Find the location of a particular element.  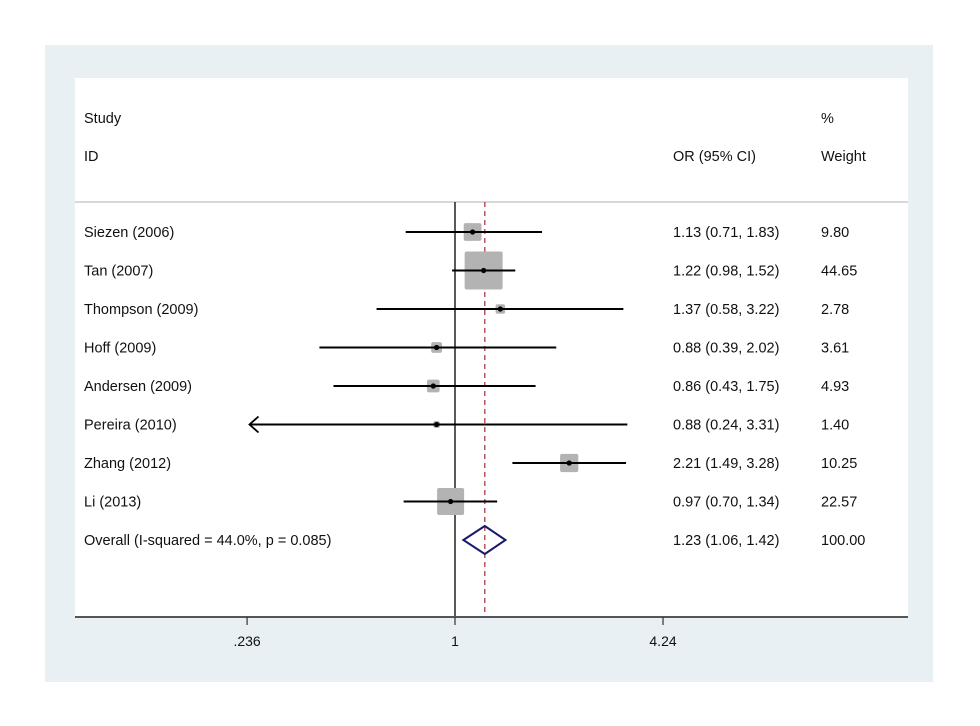

header-id: ID is located at coordinates (91, 157).